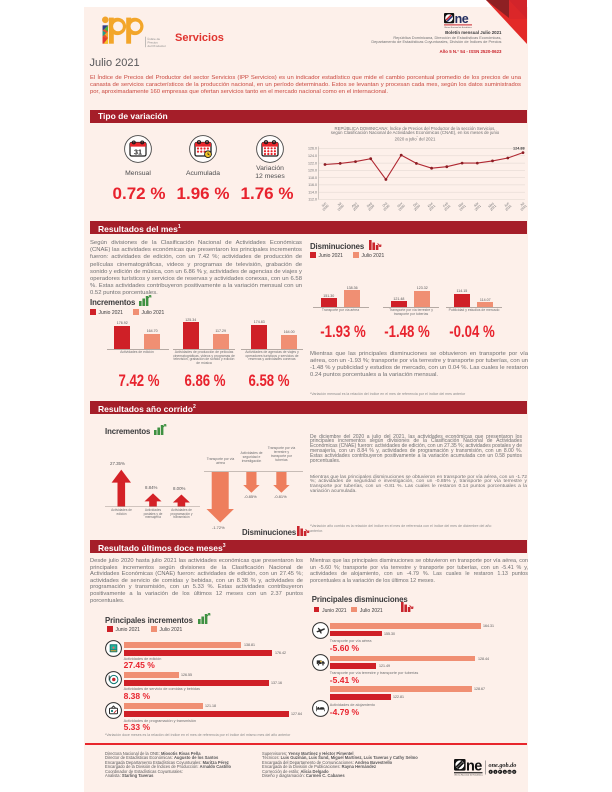  Describe the element at coordinates (153, 43) in the screenshot. I see `svg-text: Precios` at that location.